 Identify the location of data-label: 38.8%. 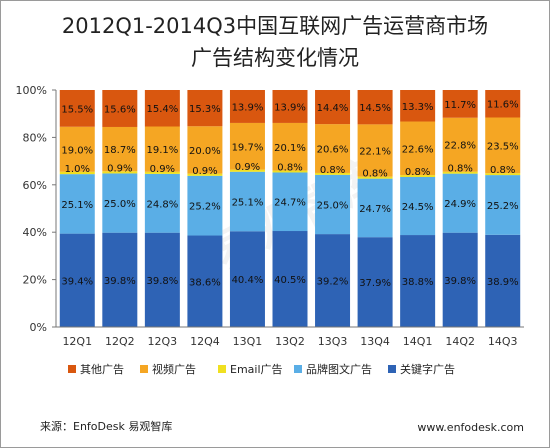
(418, 282).